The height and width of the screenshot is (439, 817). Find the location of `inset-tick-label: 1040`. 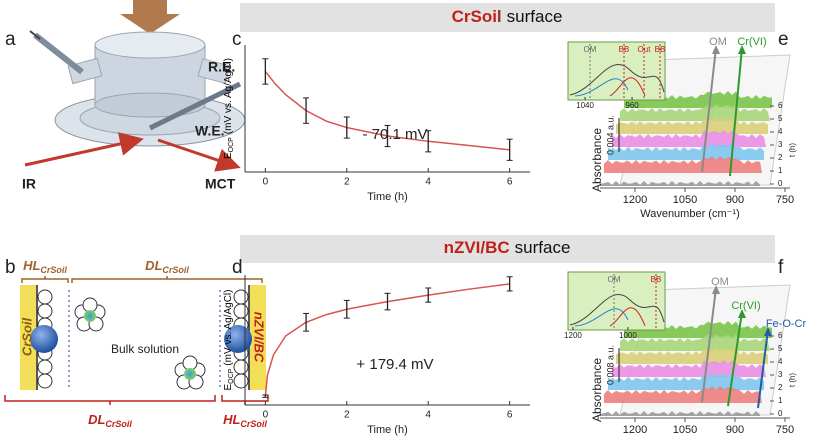

inset-tick-label: 1040 is located at coordinates (585, 105).